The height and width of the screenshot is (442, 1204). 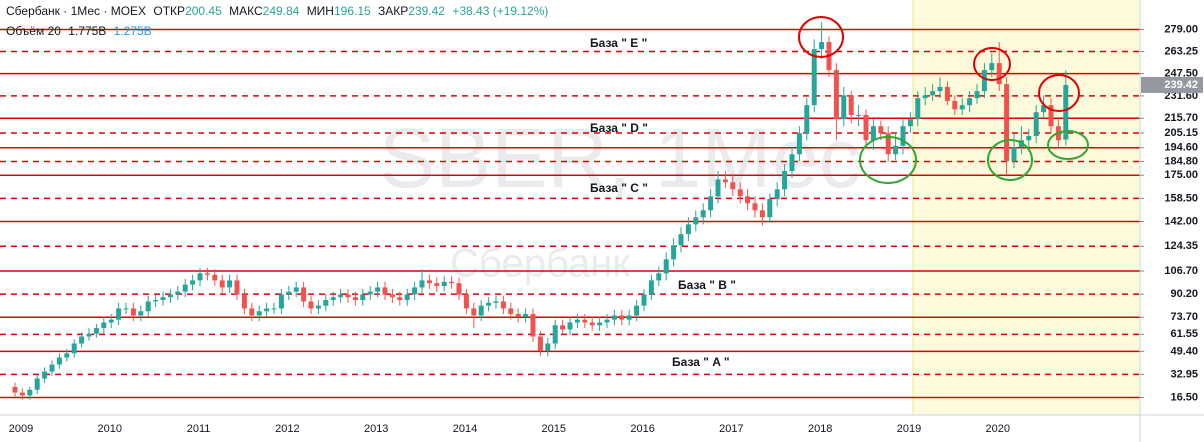 What do you see at coordinates (393, 11) in the screenshot?
I see `close-label: ЗАКР` at bounding box center [393, 11].